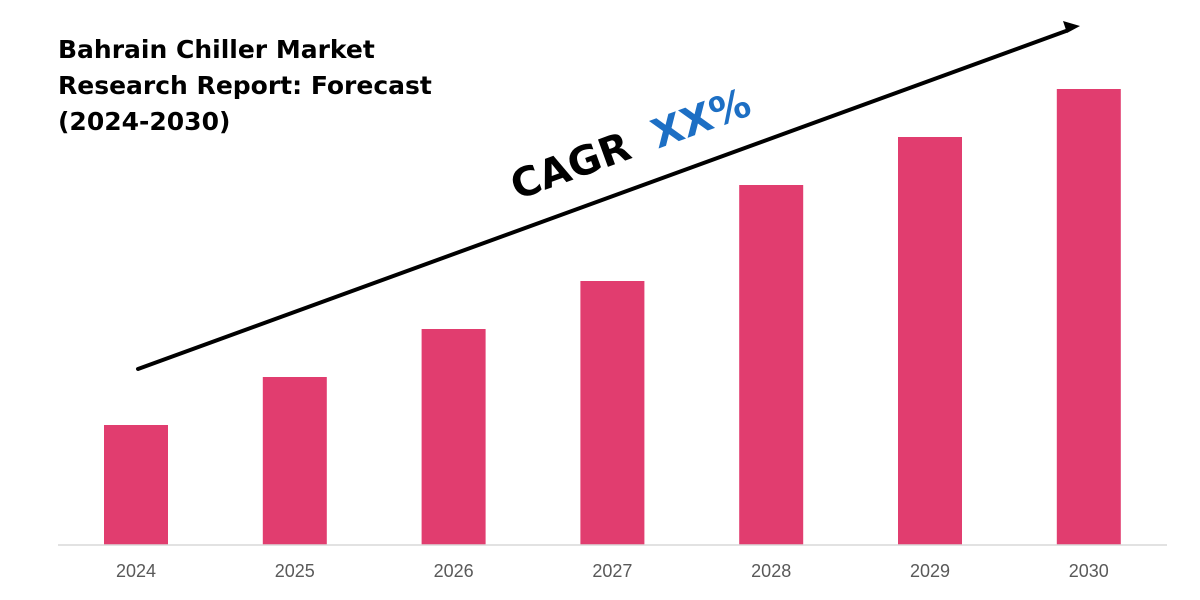  I want to click on x-tick-label-2024: 2024, so click(136, 571).